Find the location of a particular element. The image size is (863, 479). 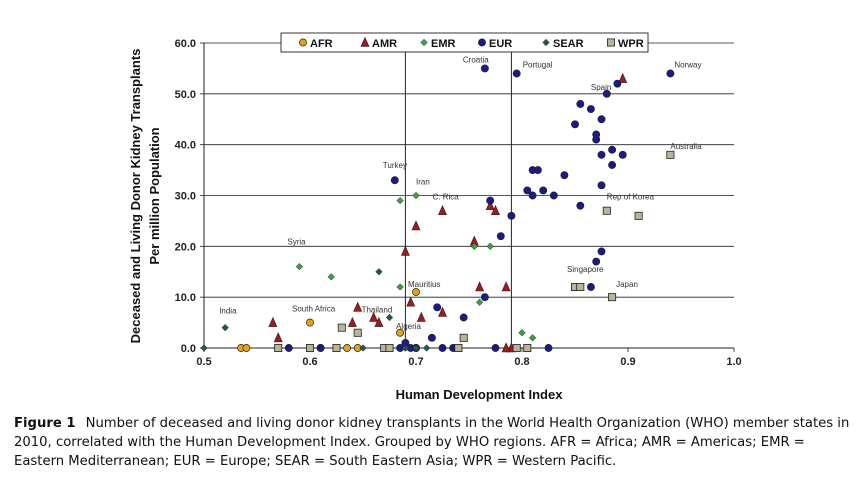

legend-label-wpr: WPR is located at coordinates (631, 44).